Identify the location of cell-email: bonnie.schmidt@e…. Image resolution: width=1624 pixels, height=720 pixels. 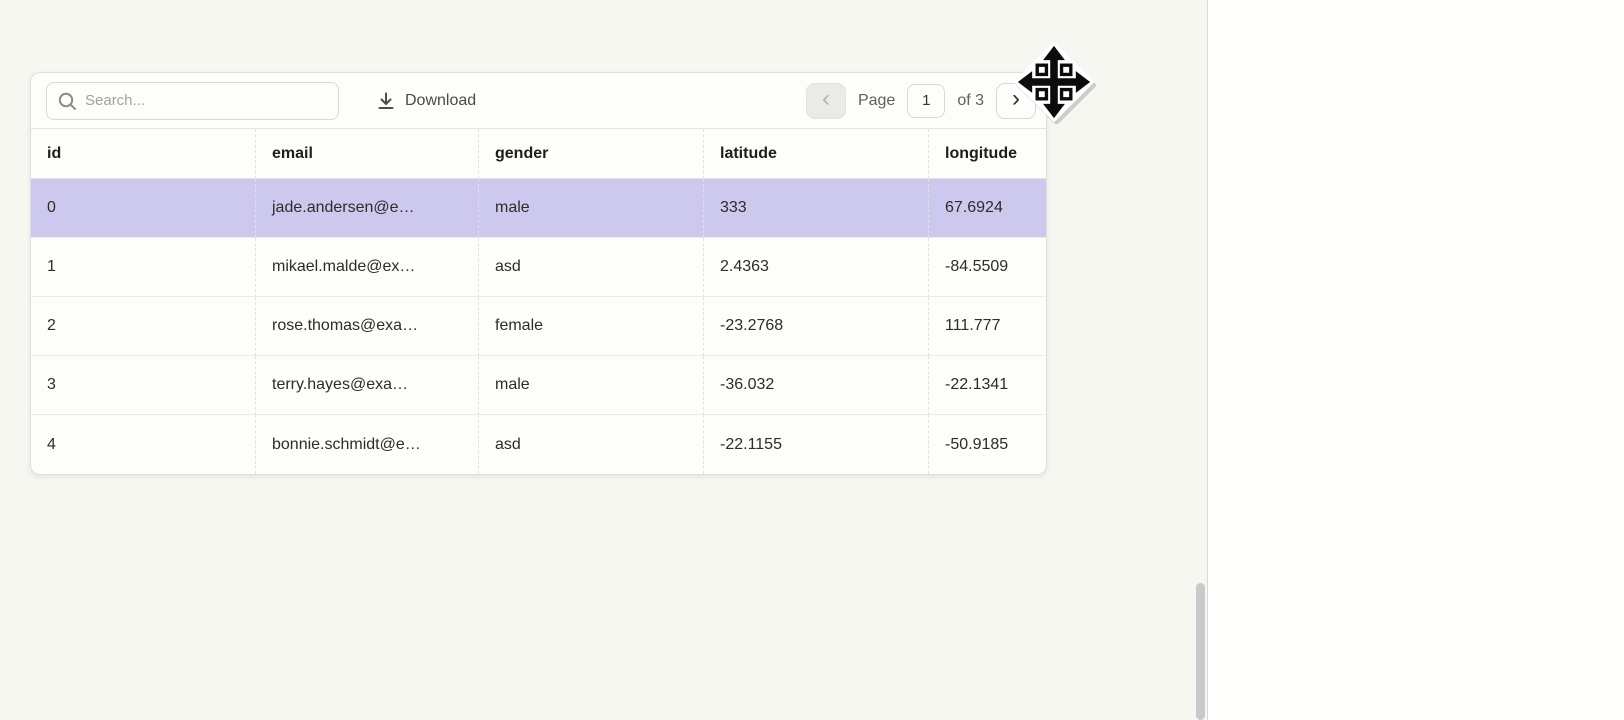
(367, 444).